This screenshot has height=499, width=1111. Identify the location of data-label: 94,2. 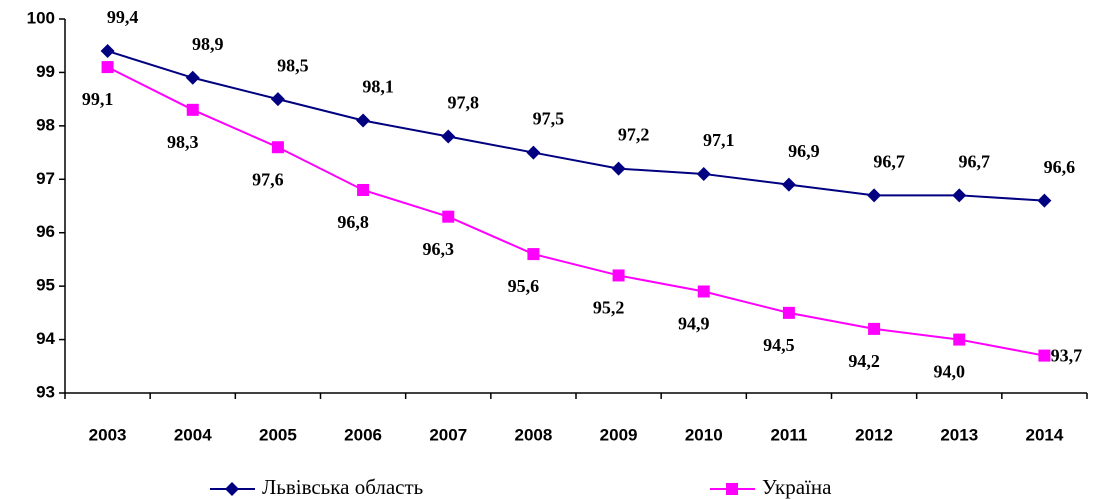
(864, 361).